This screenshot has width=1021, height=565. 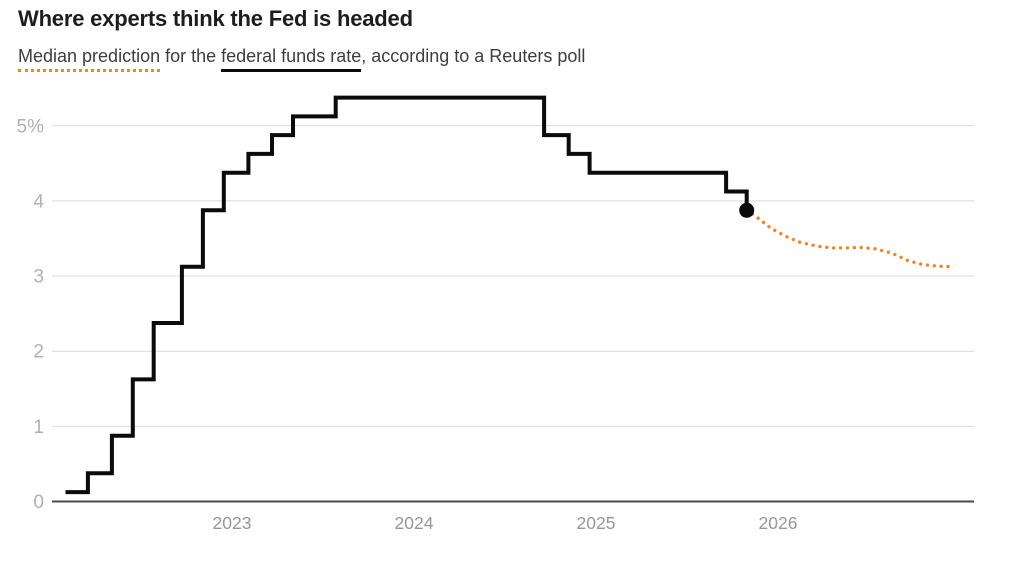 What do you see at coordinates (38, 352) in the screenshot?
I see `y-axis-tick-label: 2` at bounding box center [38, 352].